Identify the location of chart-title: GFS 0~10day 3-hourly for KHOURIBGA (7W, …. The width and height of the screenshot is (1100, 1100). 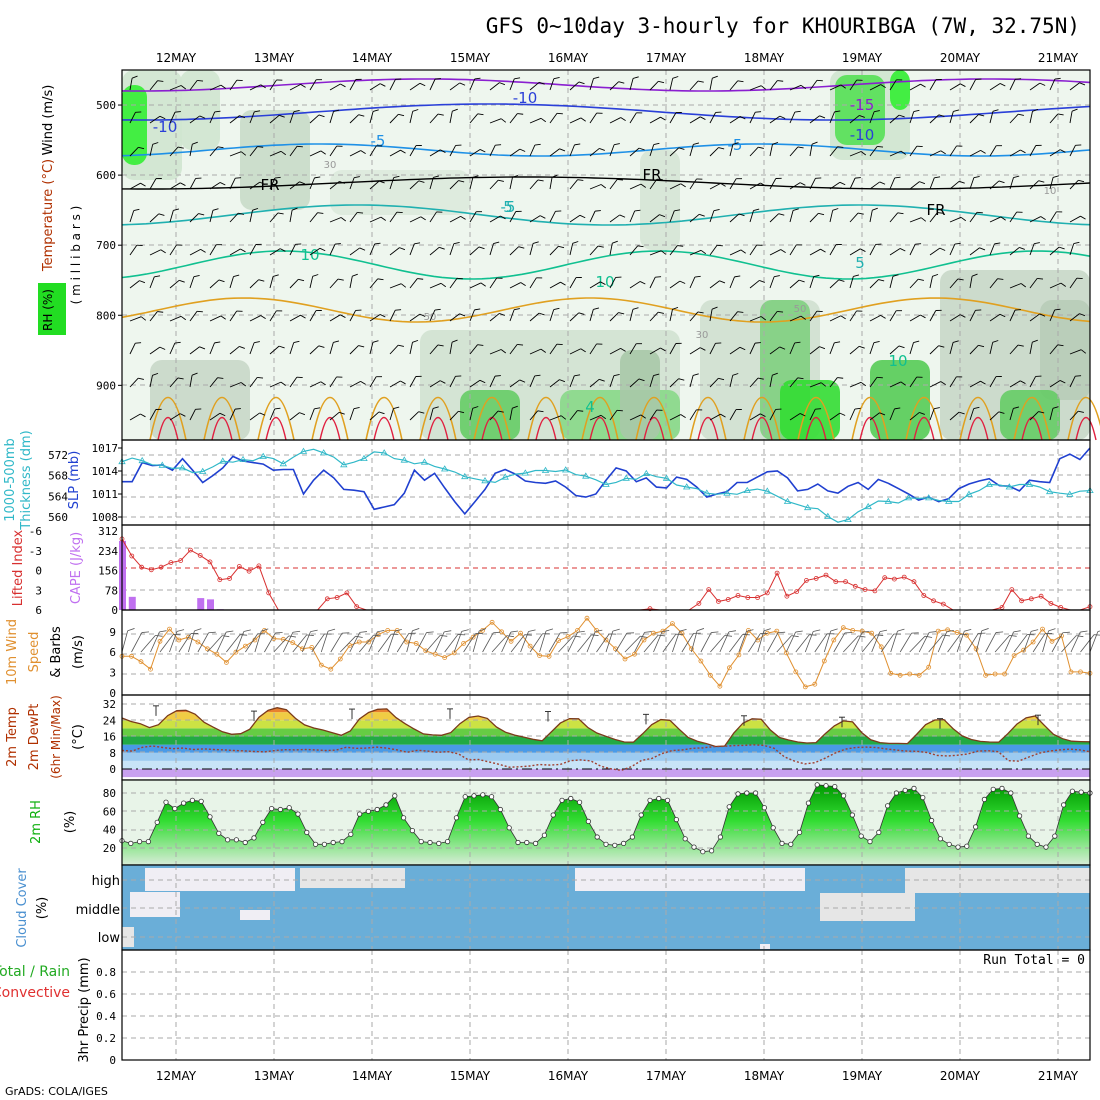
(783, 26).